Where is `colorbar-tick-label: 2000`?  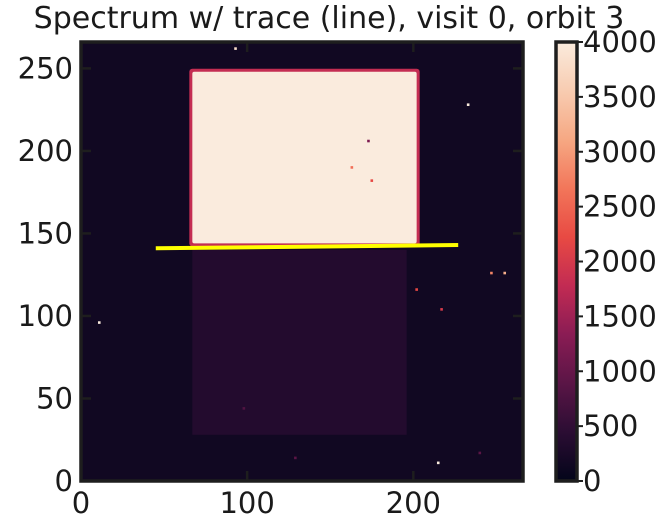
colorbar-tick-label: 2000 is located at coordinates (620, 262).